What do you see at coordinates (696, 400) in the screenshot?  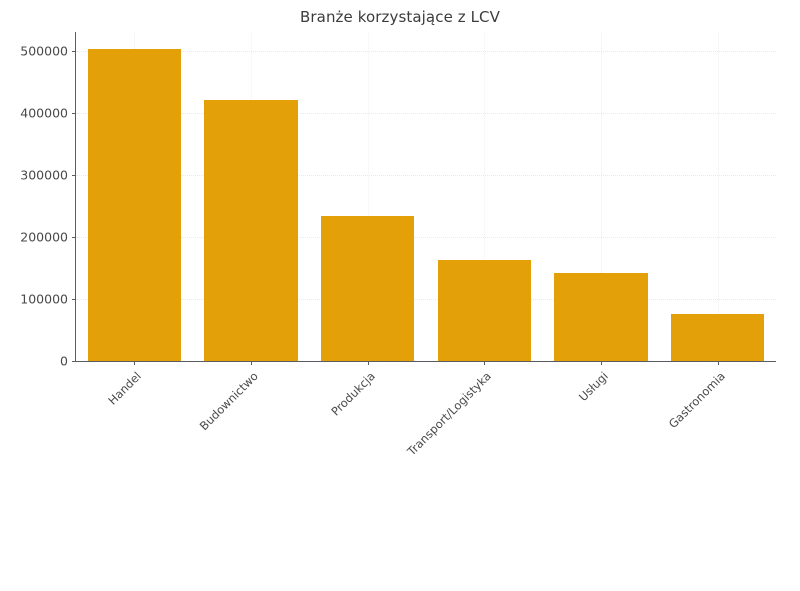 I see `x-tick-label: Gastronomia` at bounding box center [696, 400].